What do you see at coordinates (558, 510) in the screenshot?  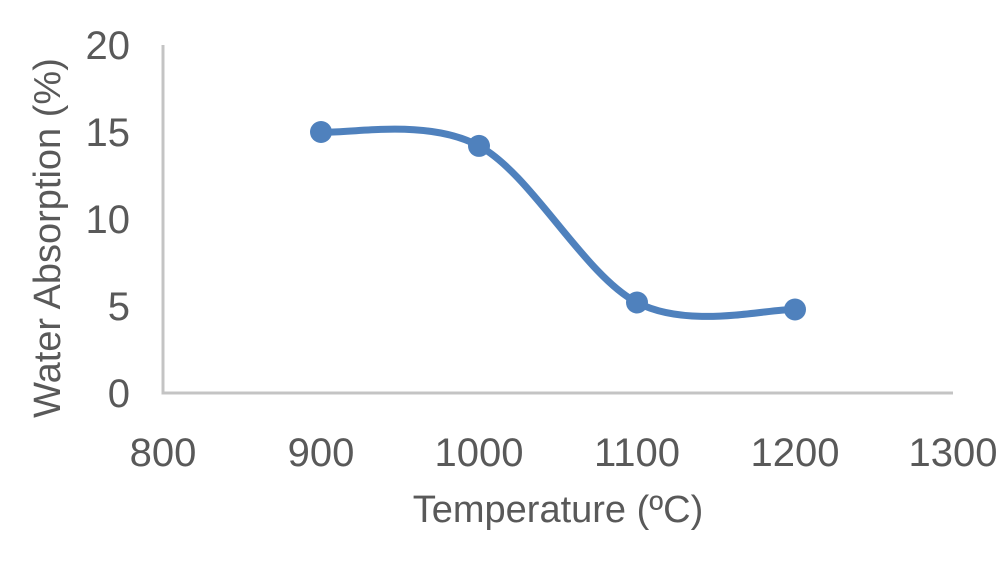 I see `x-axis-title: Temperature (ºC)` at bounding box center [558, 510].